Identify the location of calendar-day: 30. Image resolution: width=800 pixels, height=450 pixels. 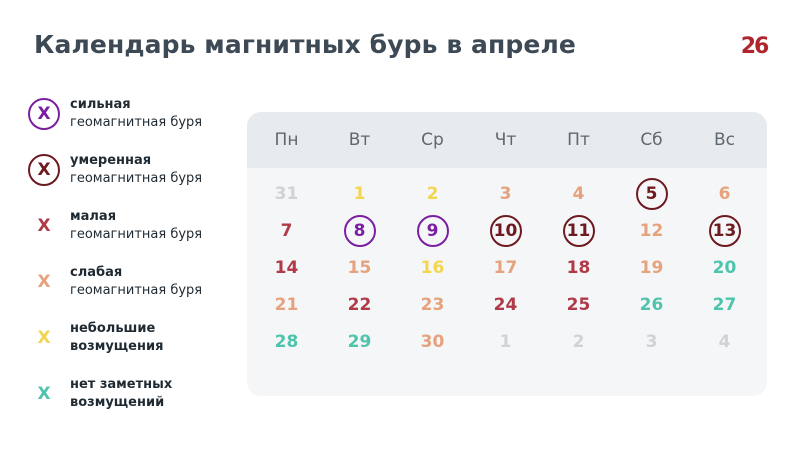
(432, 342).